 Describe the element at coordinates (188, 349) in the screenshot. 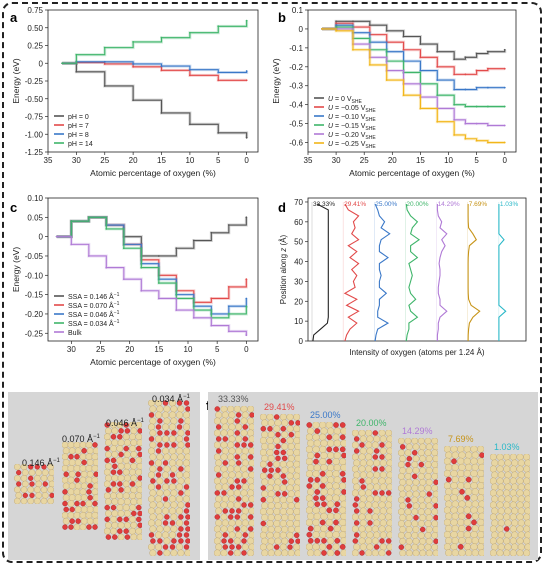

I see `x-tick-label: 10` at that location.